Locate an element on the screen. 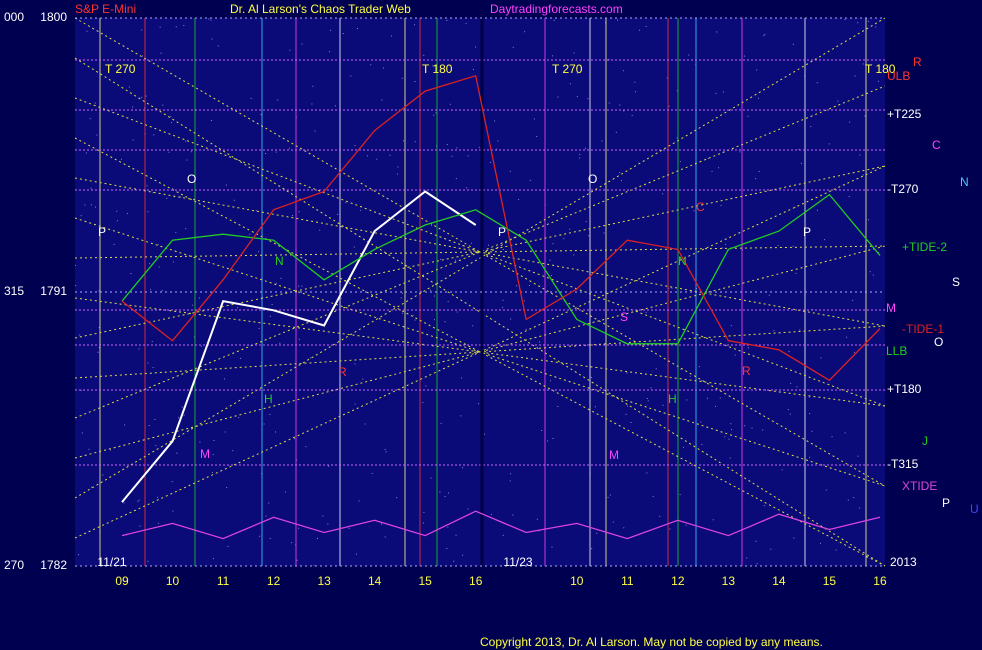  annotation: N is located at coordinates (682, 261).